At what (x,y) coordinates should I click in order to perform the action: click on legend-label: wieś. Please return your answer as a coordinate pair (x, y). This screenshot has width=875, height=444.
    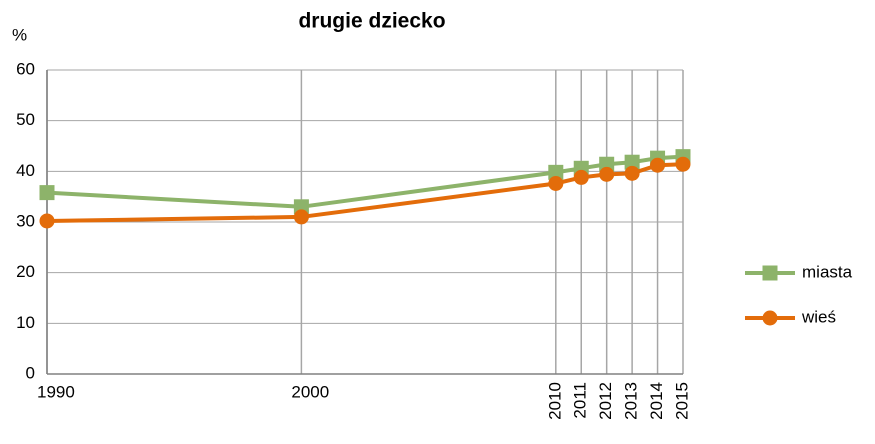
    Looking at the image, I should click on (818, 316).